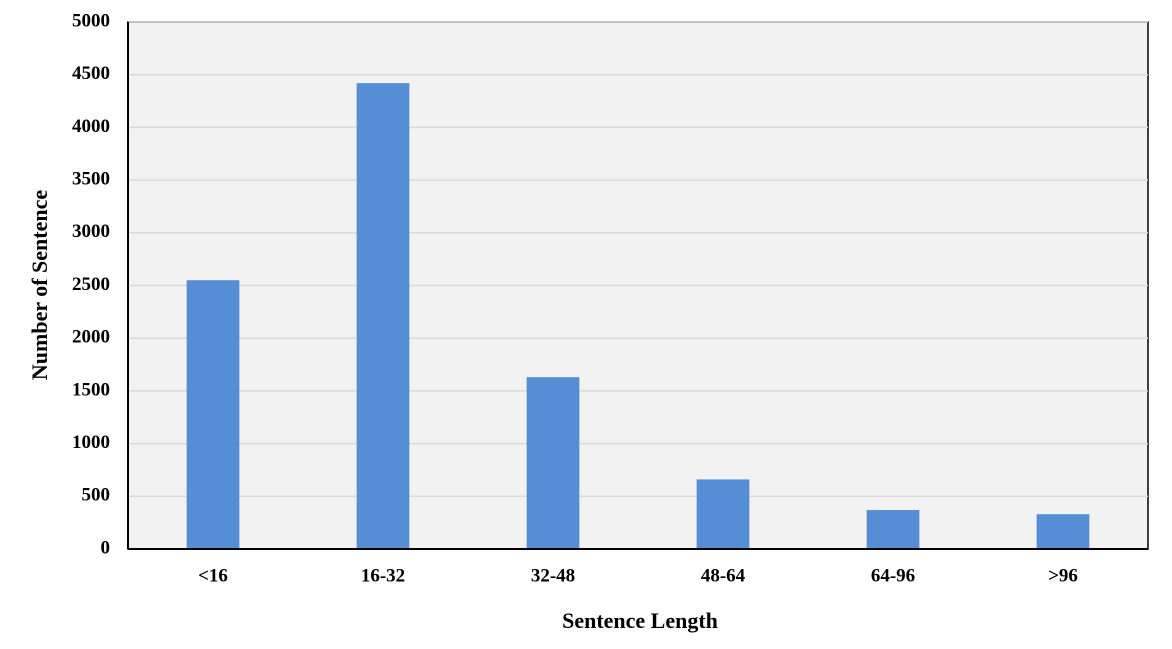 The image size is (1172, 649). I want to click on y-tick-label: 1500, so click(91, 389).